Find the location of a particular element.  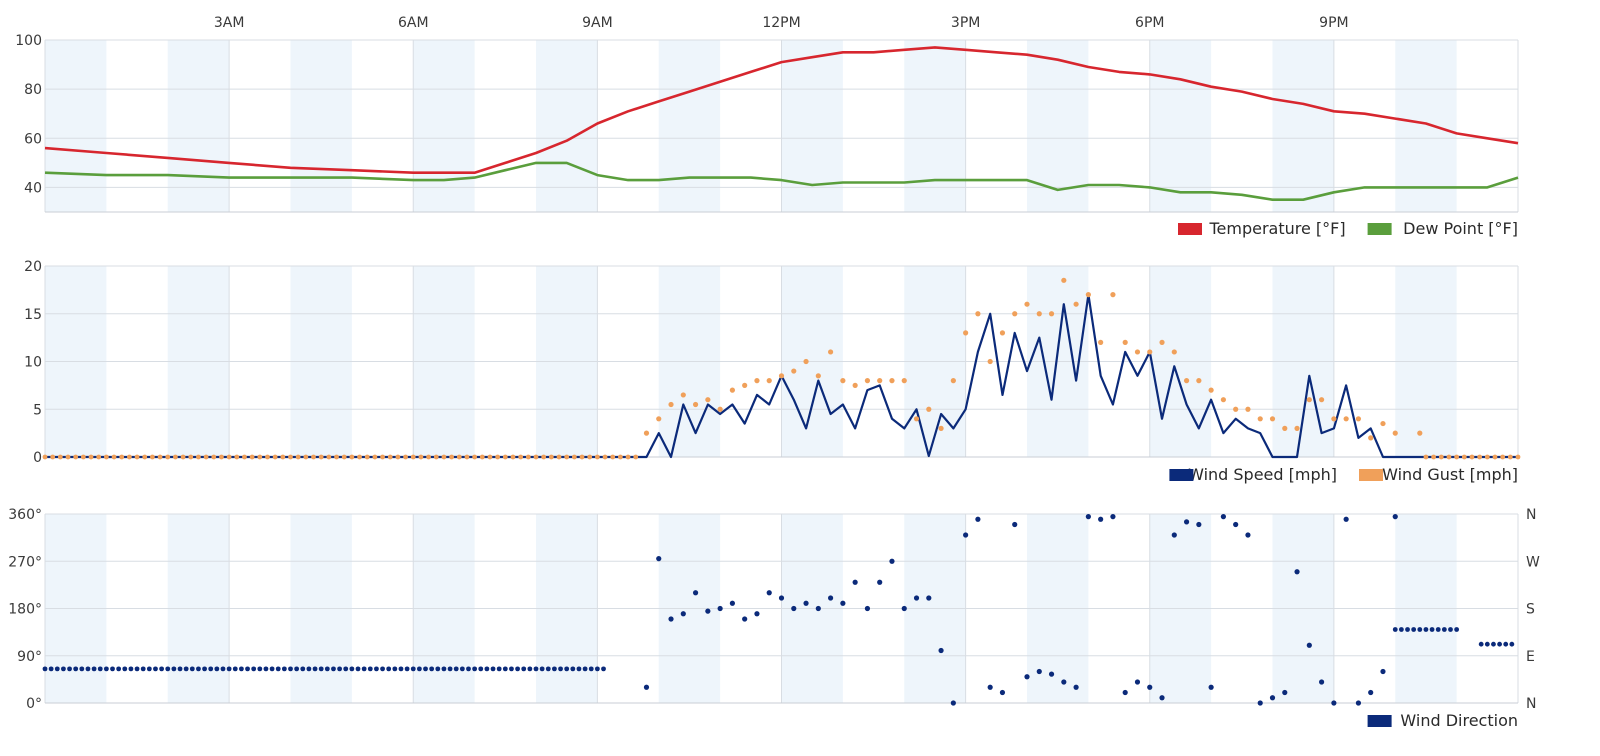

compass-label: N is located at coordinates (1531, 515).